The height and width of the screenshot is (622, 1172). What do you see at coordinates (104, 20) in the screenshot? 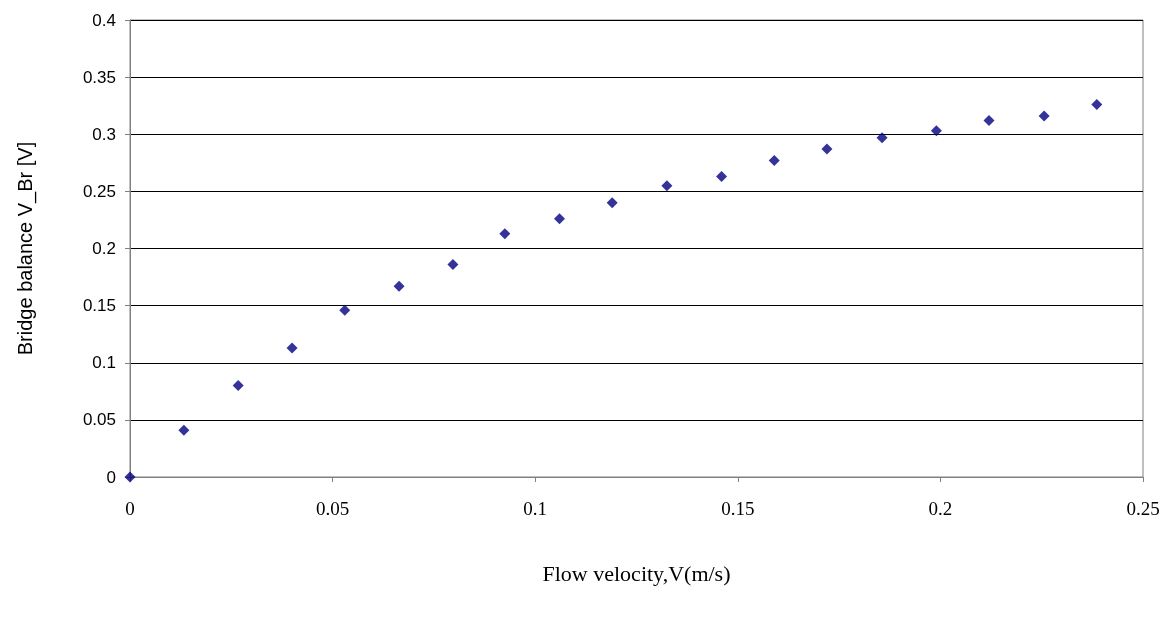
I see `y-tick-label: 0.4` at bounding box center [104, 20].